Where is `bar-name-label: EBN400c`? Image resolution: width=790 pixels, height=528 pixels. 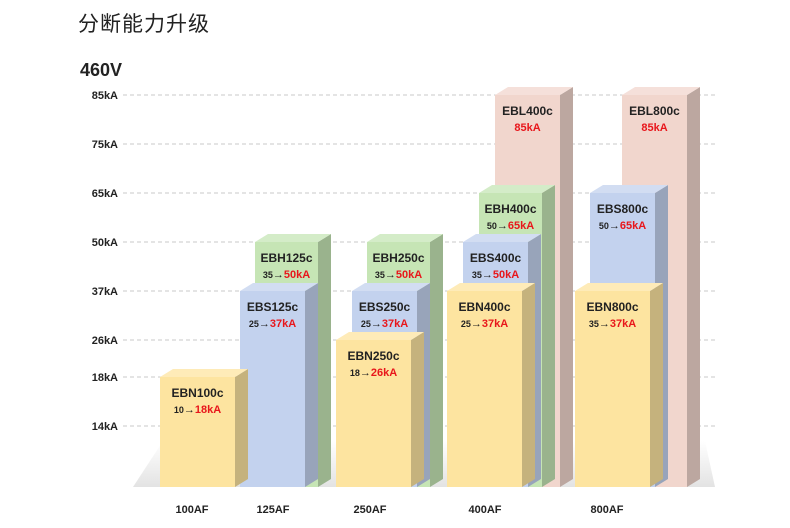
bar-name-label: EBN400c is located at coordinates (484, 307).